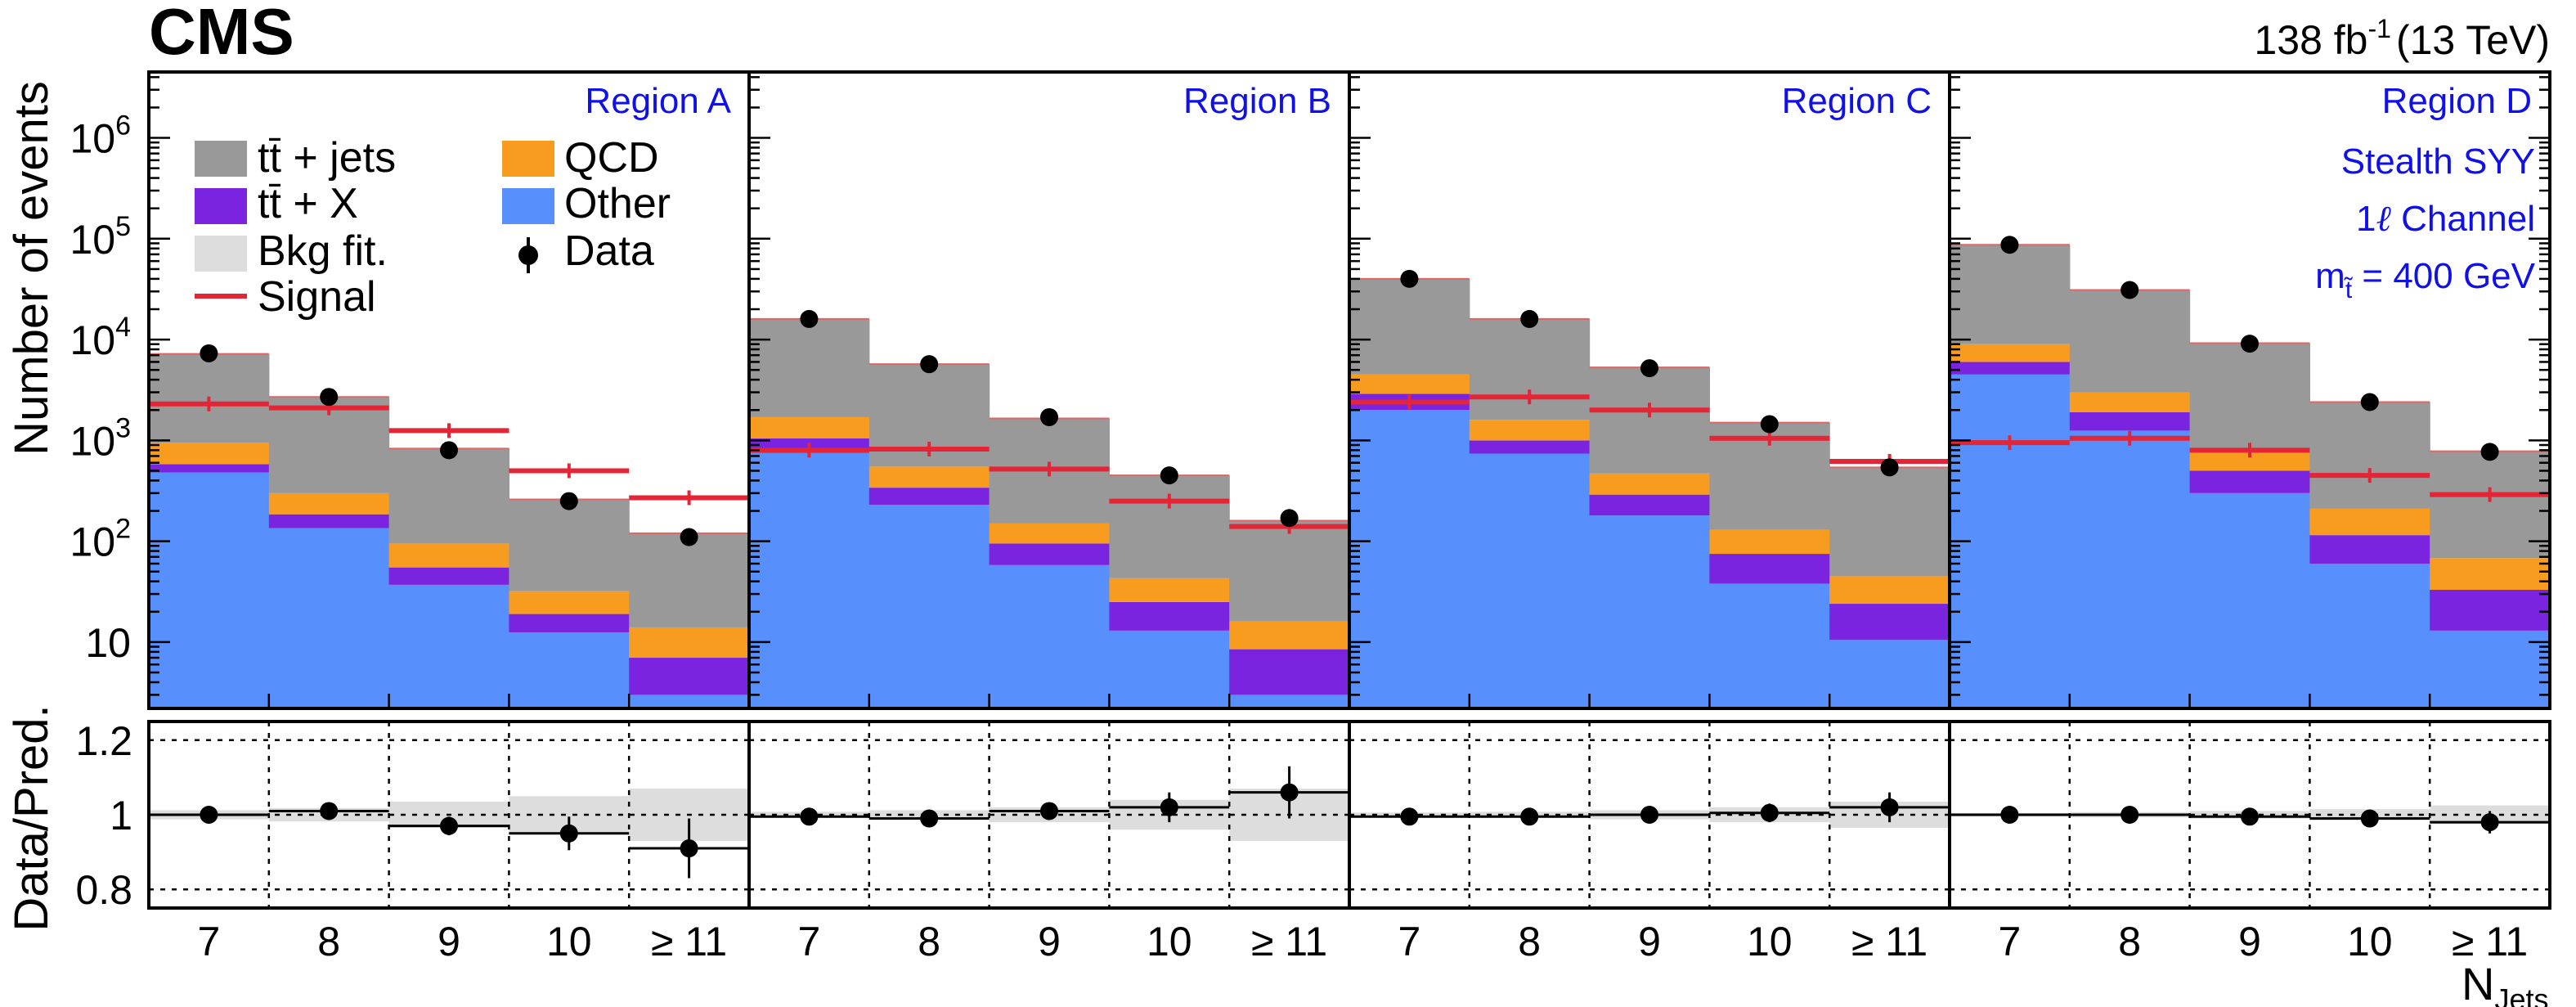 This screenshot has width=2576, height=1007. I want to click on y-tick-label: 10², so click(101, 539).